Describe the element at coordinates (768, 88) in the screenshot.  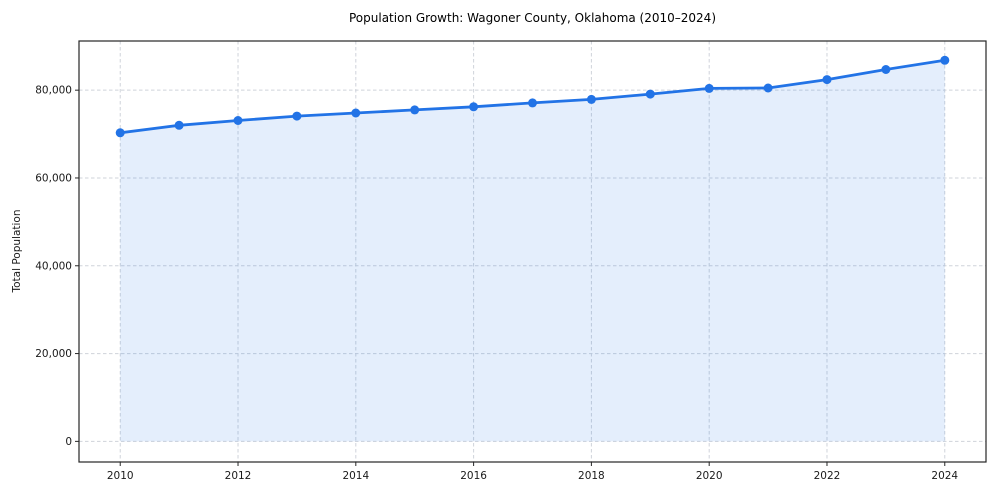
I see `data-point-2021` at that location.